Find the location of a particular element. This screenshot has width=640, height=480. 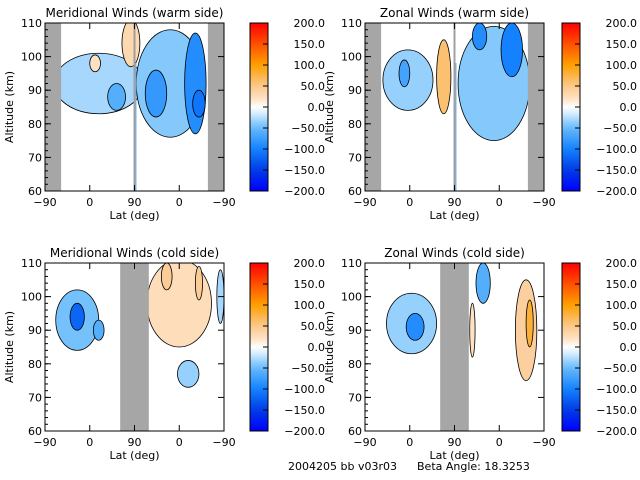

plot-title: Meridional Winds (cold side) is located at coordinates (134, 253).